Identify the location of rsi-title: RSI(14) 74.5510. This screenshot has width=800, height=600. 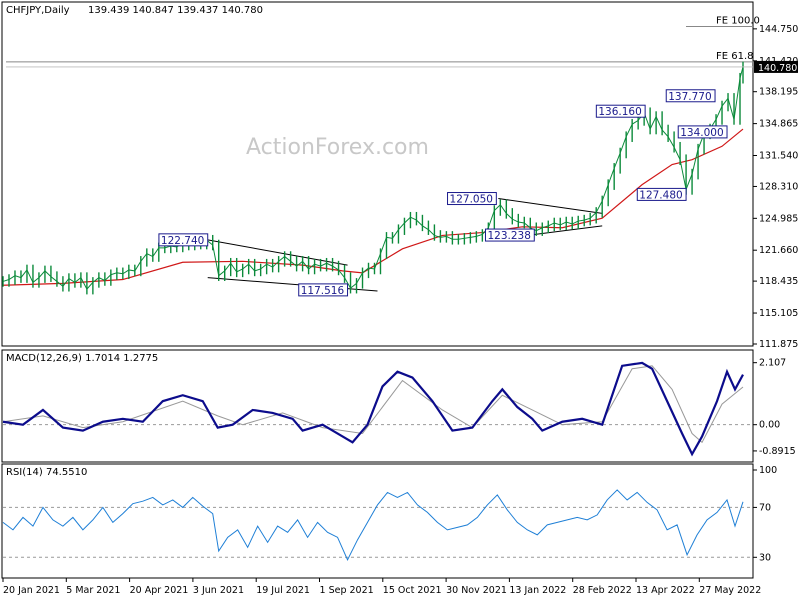
(46, 472).